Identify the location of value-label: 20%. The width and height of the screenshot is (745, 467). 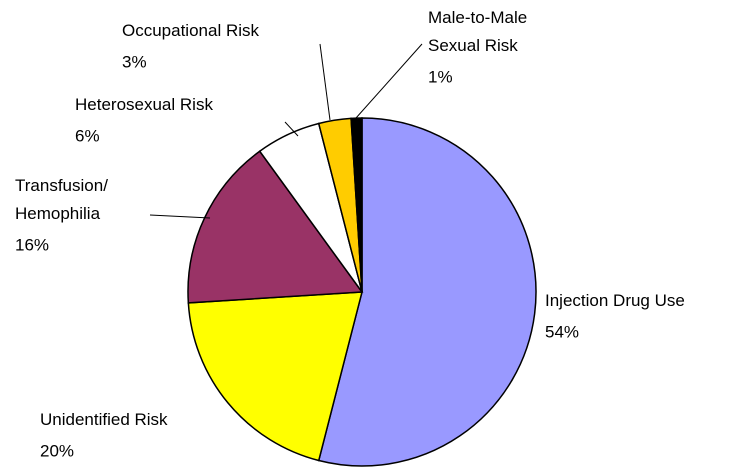
(57, 450).